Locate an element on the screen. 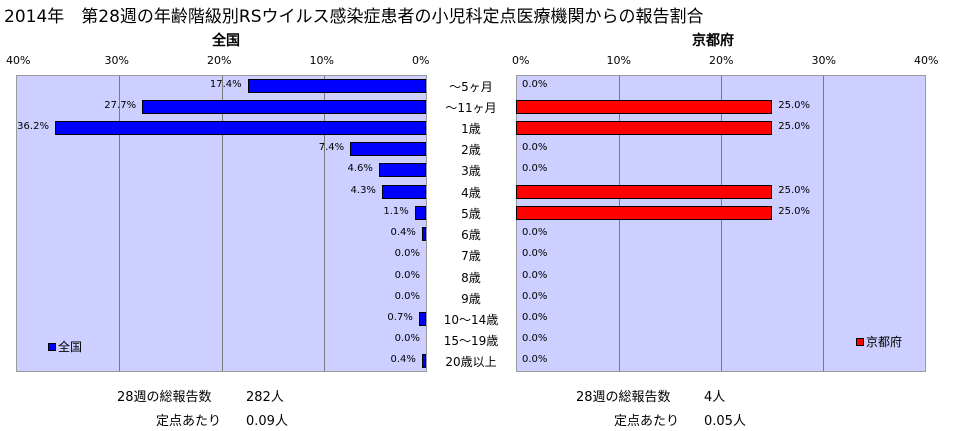 This screenshot has height=431, width=968. kyoto-total-value: 4人 is located at coordinates (715, 397).